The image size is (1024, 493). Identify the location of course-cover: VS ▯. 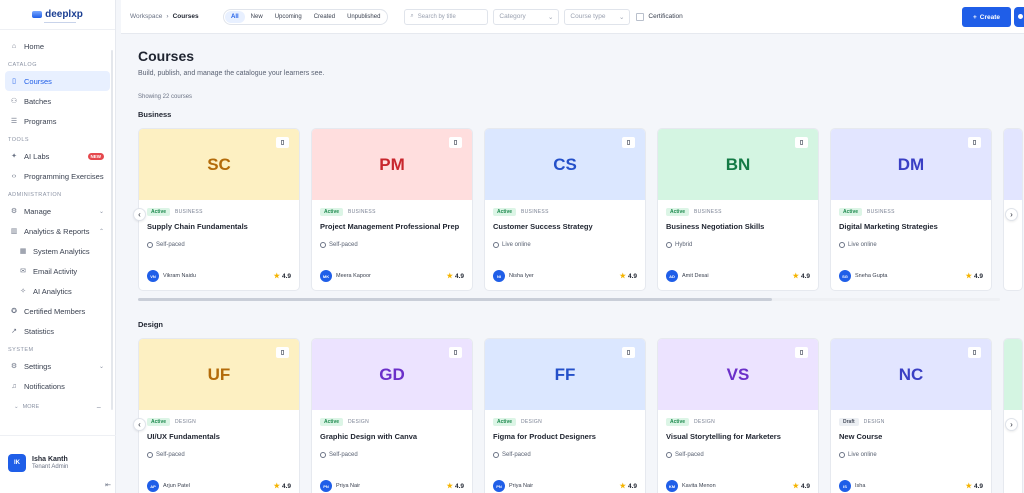
(738, 374).